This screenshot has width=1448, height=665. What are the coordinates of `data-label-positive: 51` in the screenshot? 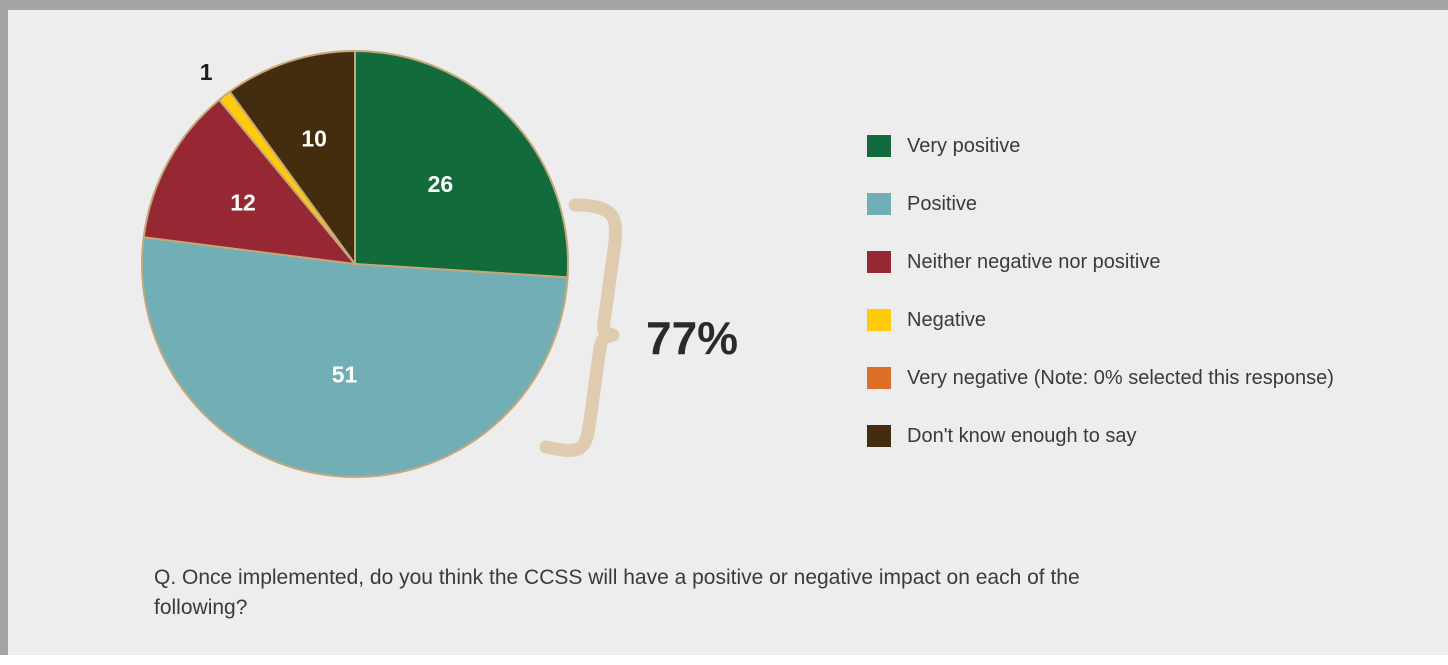 It's located at (345, 374).